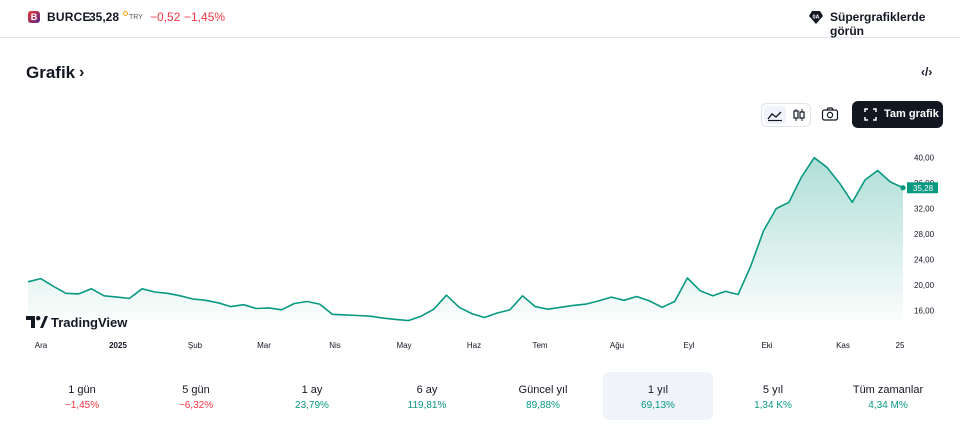 This screenshot has width=960, height=424. Describe the element at coordinates (843, 345) in the screenshot. I see `x-tick-label: Kas` at that location.